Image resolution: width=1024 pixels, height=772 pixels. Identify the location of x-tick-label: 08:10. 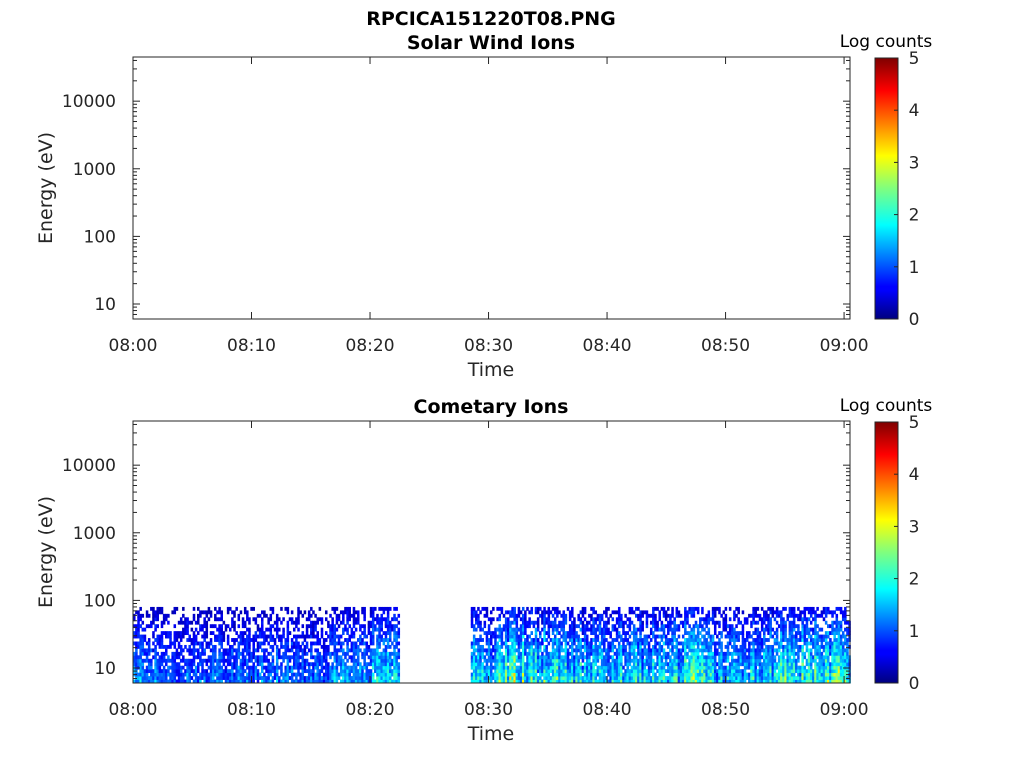
(251, 710).